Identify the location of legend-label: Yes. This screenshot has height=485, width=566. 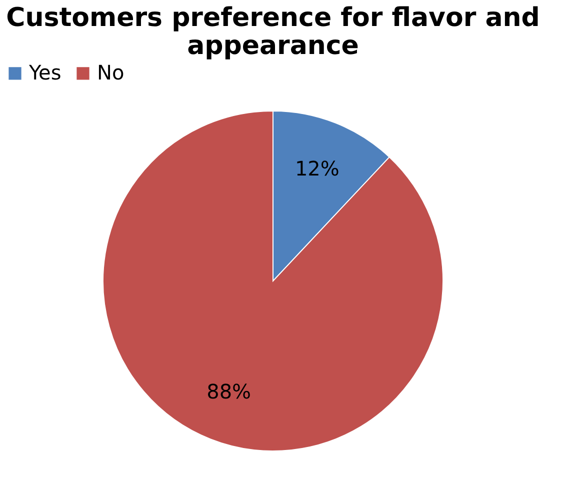
(45, 72).